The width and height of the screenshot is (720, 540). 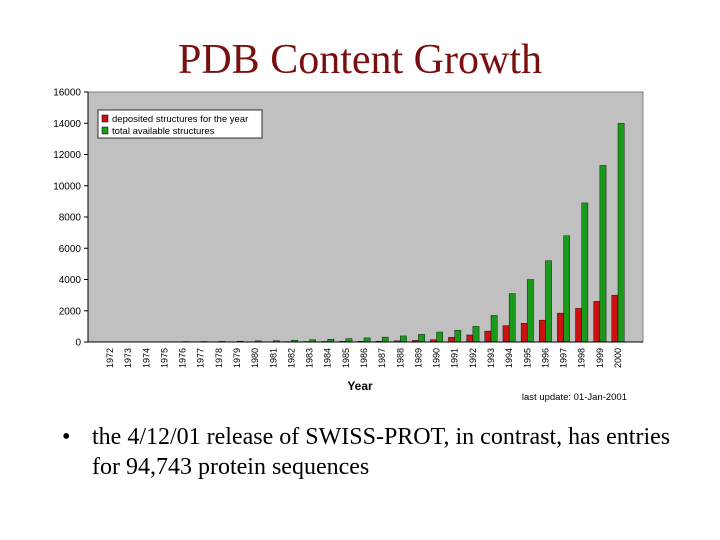 I want to click on bar-deposited-1994, so click(x=506, y=334).